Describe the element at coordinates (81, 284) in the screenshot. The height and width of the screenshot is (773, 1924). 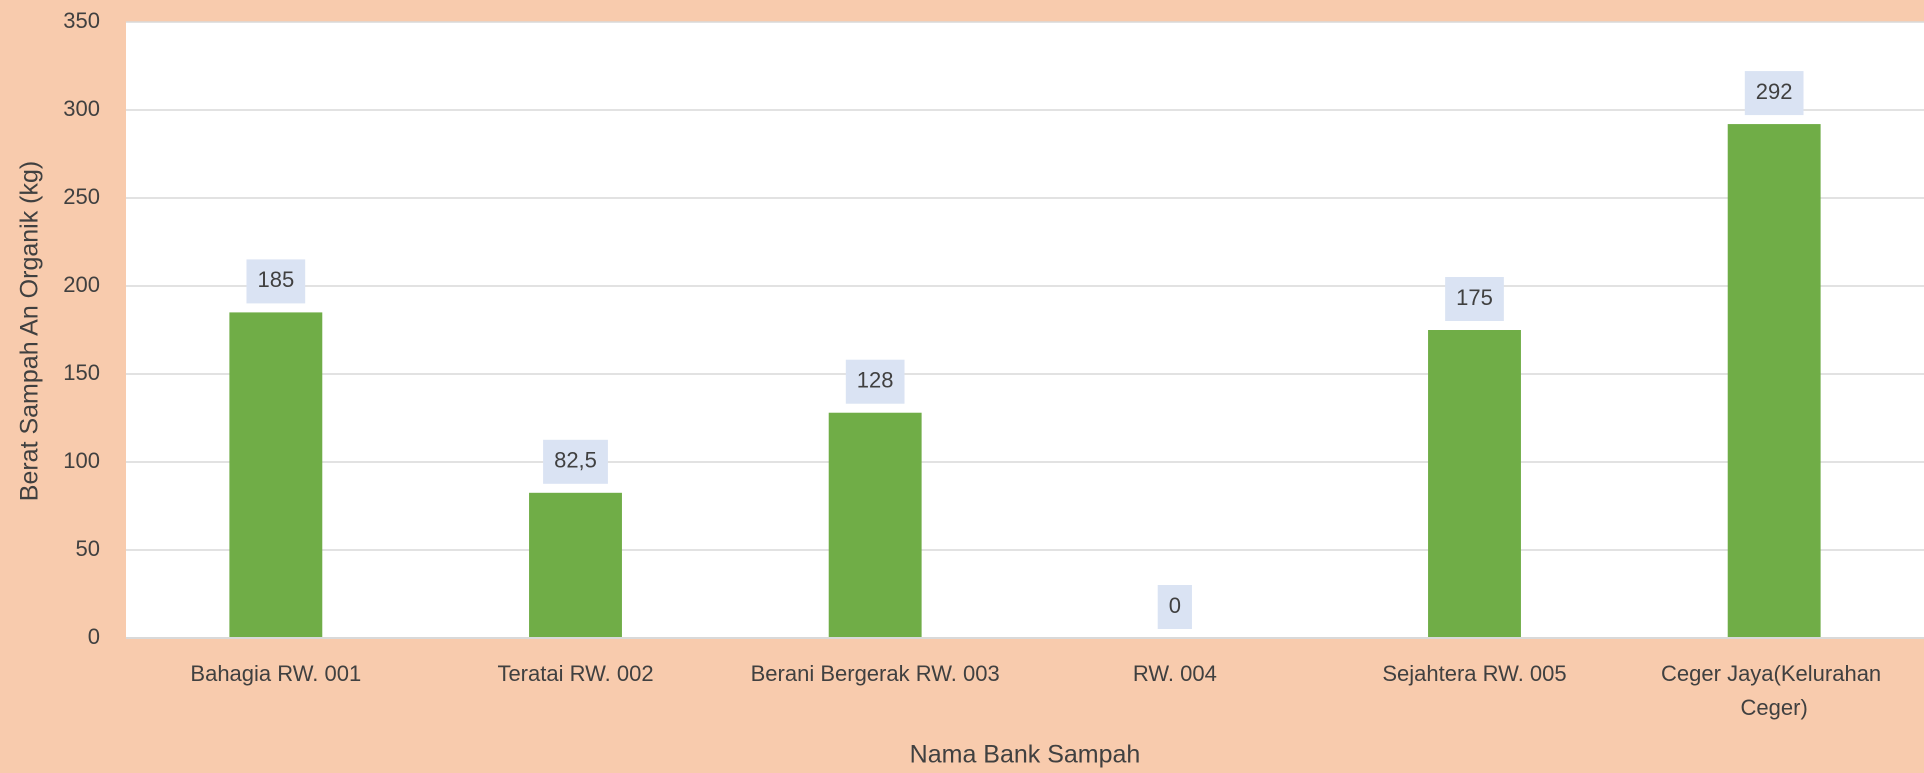
I see `y-tick-label: 200` at that location.